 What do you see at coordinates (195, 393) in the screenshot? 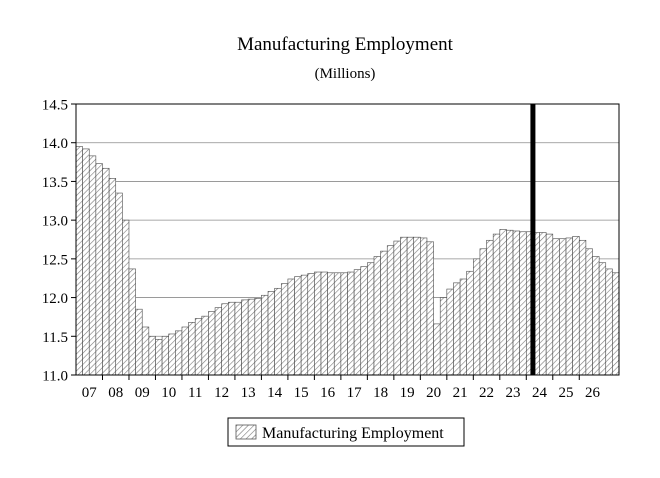
I see `x-tick-label: 11` at bounding box center [195, 393].